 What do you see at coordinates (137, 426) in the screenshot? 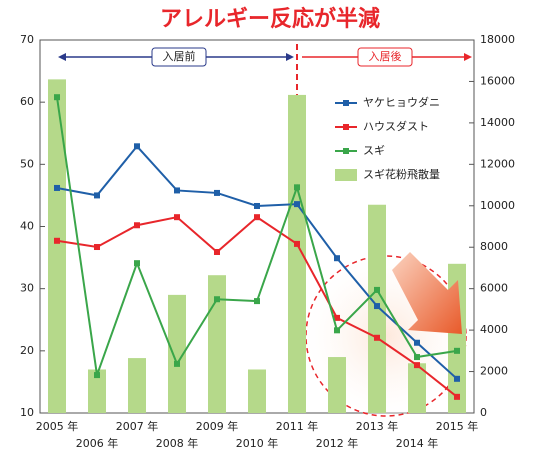
I see `x-tick-label: 2007 年` at bounding box center [137, 426].